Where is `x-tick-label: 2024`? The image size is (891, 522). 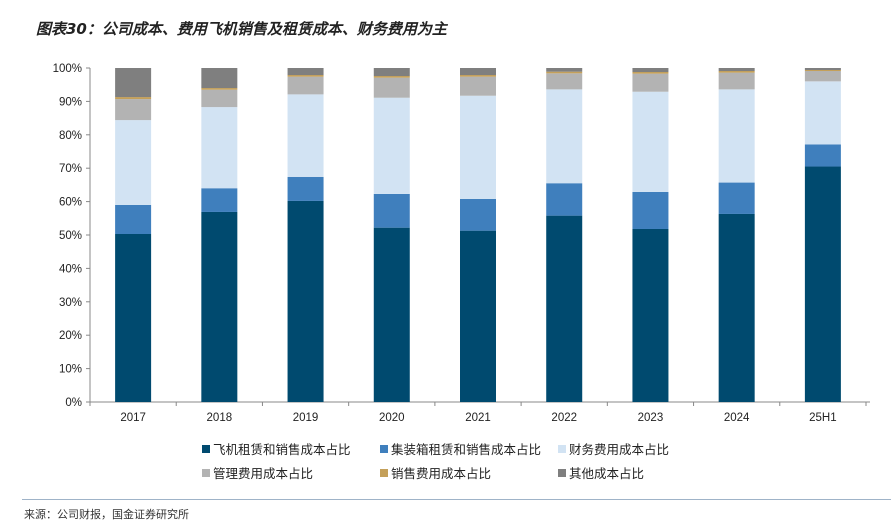
x-tick-label: 2024 is located at coordinates (737, 418).